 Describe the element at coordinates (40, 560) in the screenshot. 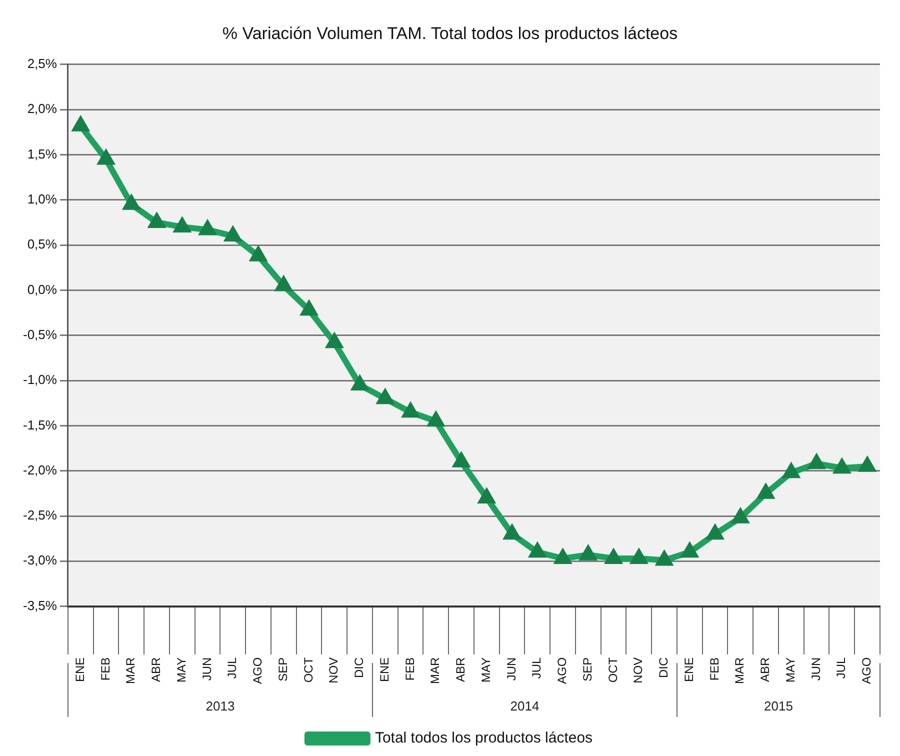

I see `y-tick-label: -3,0%` at that location.